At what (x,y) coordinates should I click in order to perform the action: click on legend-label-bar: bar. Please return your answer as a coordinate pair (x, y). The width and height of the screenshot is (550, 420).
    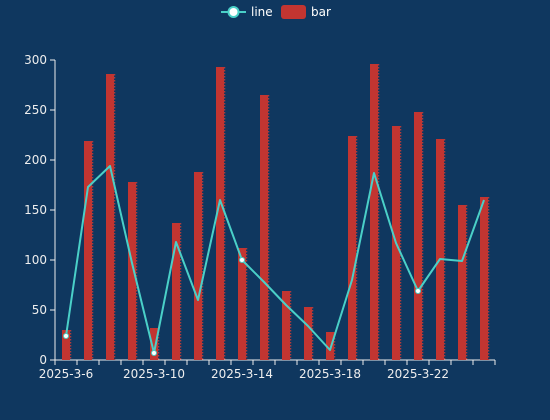
    Looking at the image, I should click on (321, 12).